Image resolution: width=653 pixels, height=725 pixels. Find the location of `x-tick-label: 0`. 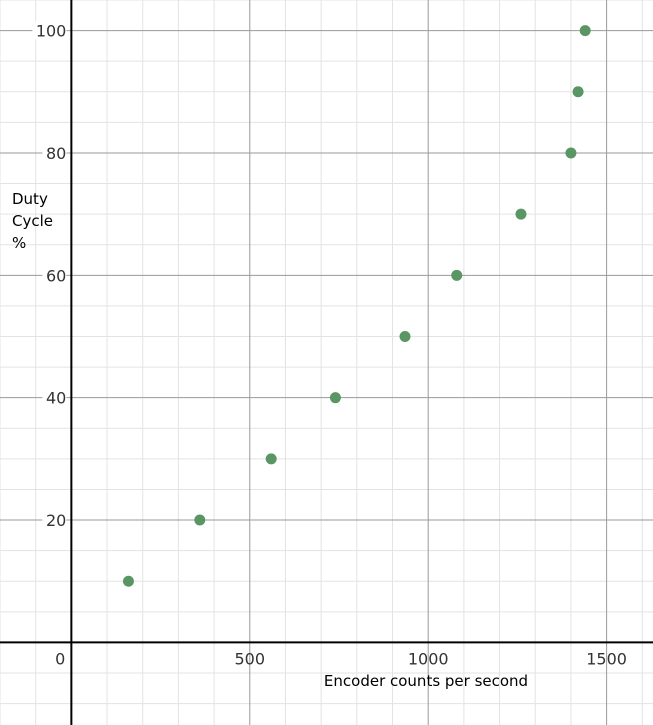

x-tick-label: 0 is located at coordinates (60, 658).